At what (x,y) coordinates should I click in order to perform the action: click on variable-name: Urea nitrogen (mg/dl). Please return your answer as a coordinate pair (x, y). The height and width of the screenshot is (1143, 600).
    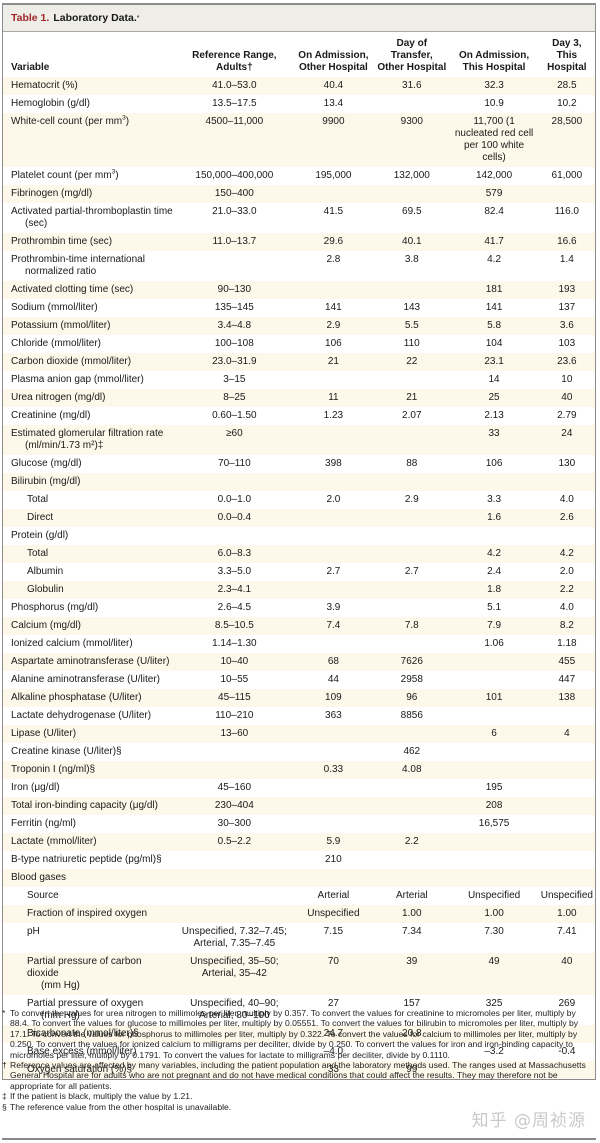
    Looking at the image, I should click on (58, 397).